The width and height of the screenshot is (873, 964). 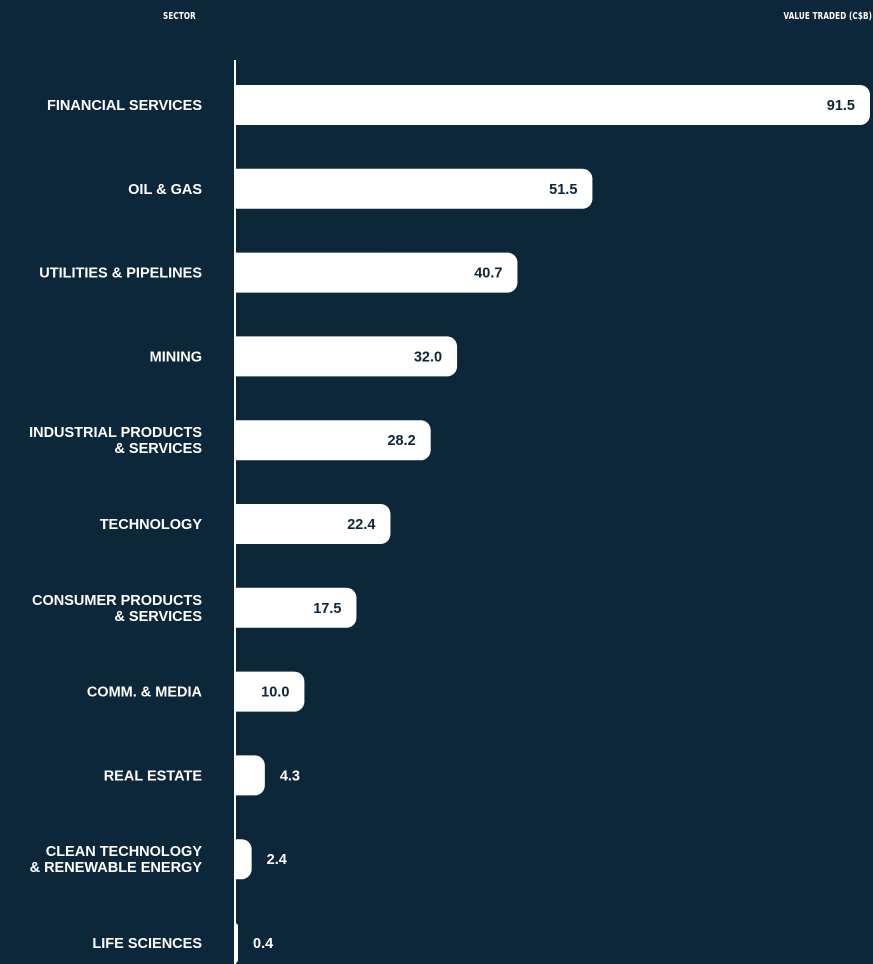 I want to click on category-label-line: FINANCIAL SERVICES, so click(x=124, y=106).